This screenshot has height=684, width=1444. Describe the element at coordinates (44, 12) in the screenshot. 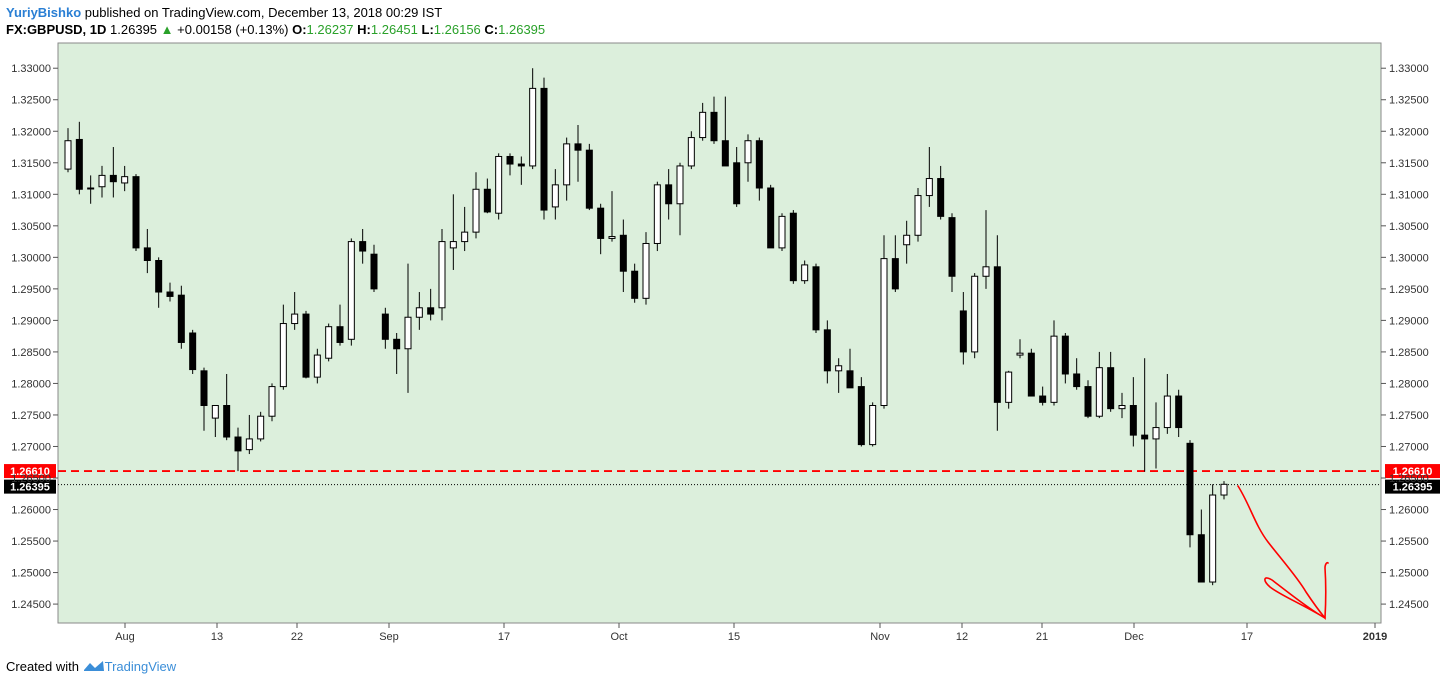

I see `author-name: YuriyBishko` at that location.